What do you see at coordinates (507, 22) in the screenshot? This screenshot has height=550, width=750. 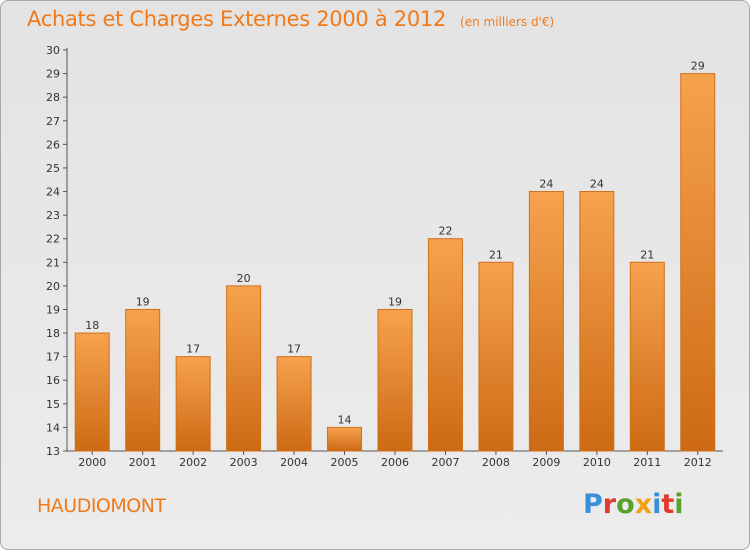 I see `unit-label: (en milliers d'€)` at bounding box center [507, 22].